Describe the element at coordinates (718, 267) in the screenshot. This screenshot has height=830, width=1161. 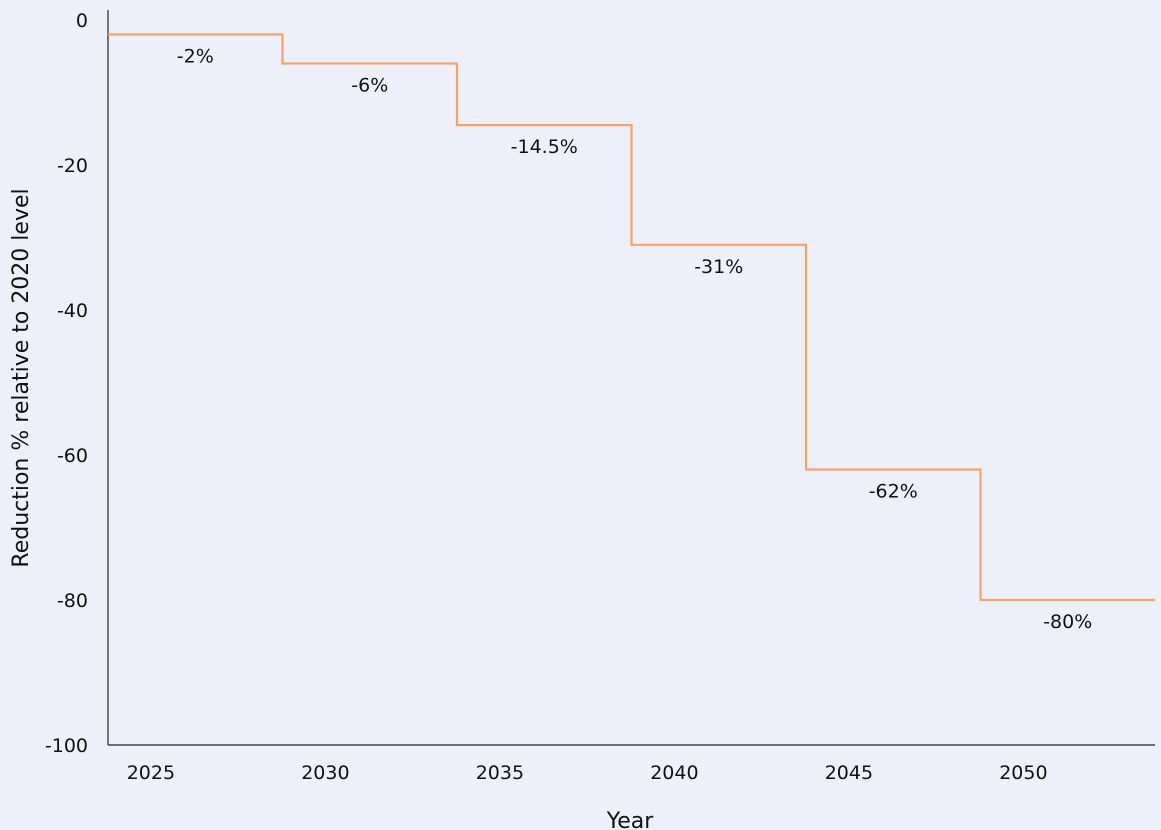
I see `data-label: -31%` at that location.